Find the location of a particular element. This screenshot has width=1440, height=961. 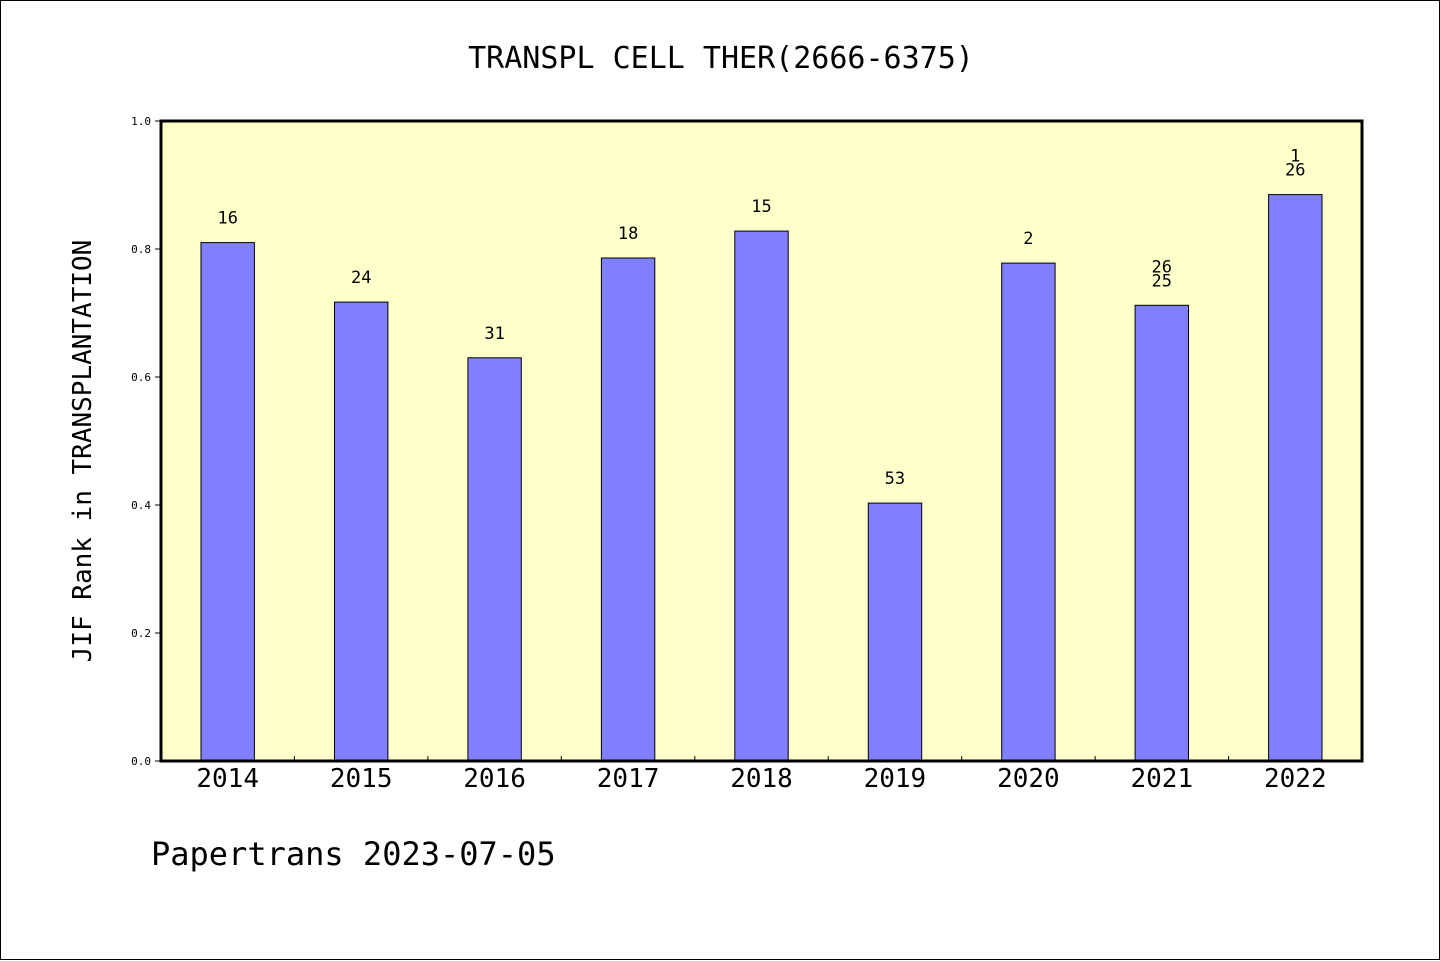

x-tick-label-2020: 2020 is located at coordinates (1028, 779).